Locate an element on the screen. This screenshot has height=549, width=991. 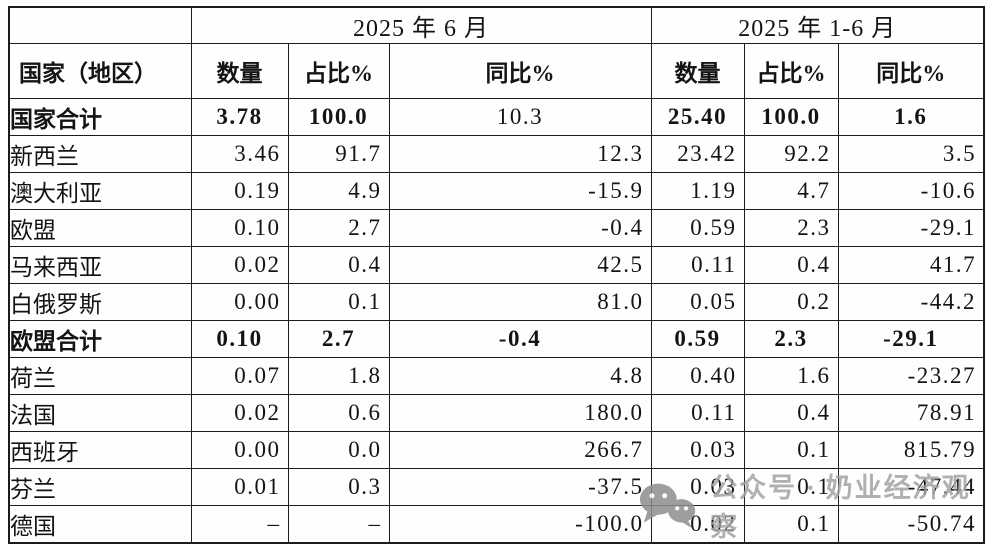
row-label: 白俄罗斯 is located at coordinates (100, 302).